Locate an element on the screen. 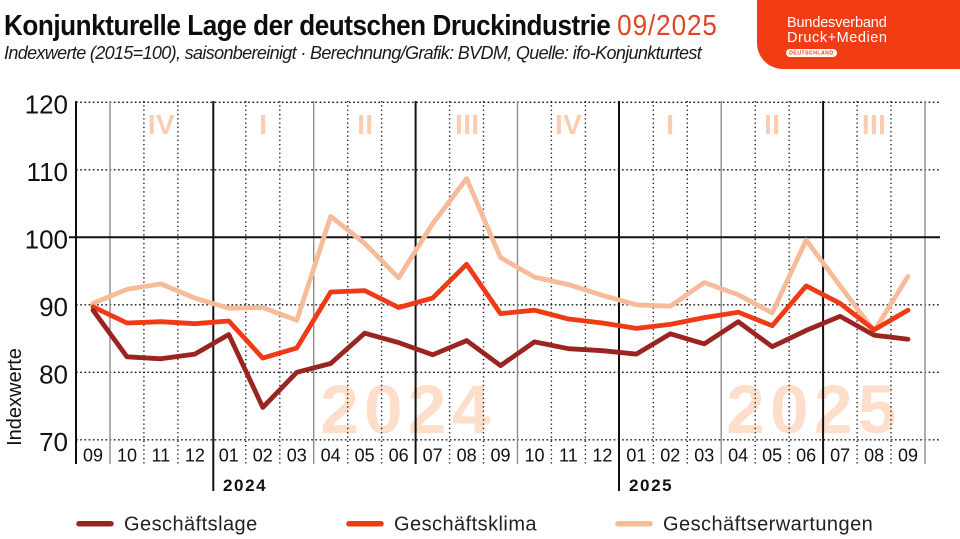  svg-text: 120 is located at coordinates (46, 105).